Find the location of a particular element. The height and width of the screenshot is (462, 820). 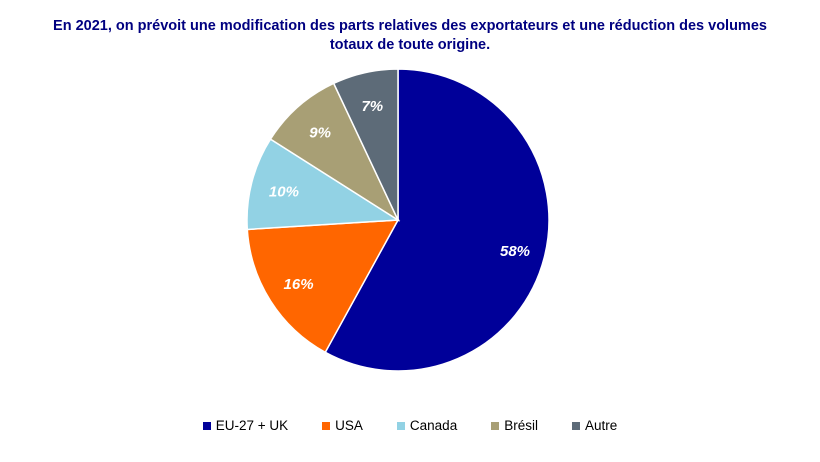

legend-item-0: EU-27 + UK is located at coordinates (245, 425).